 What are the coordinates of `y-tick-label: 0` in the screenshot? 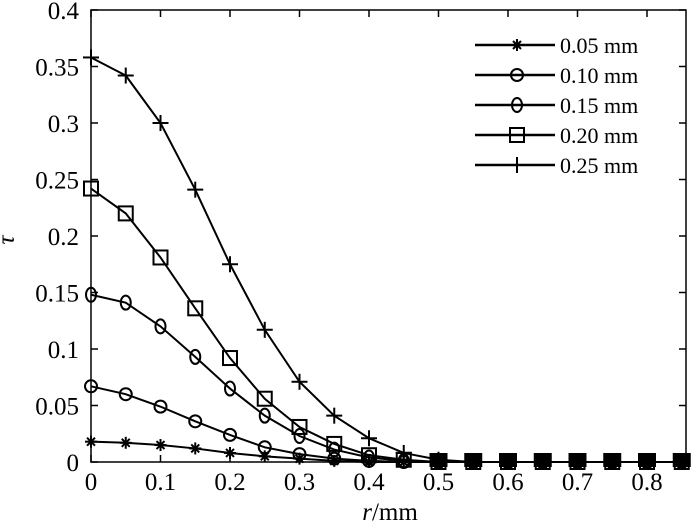 It's located at (73, 463).